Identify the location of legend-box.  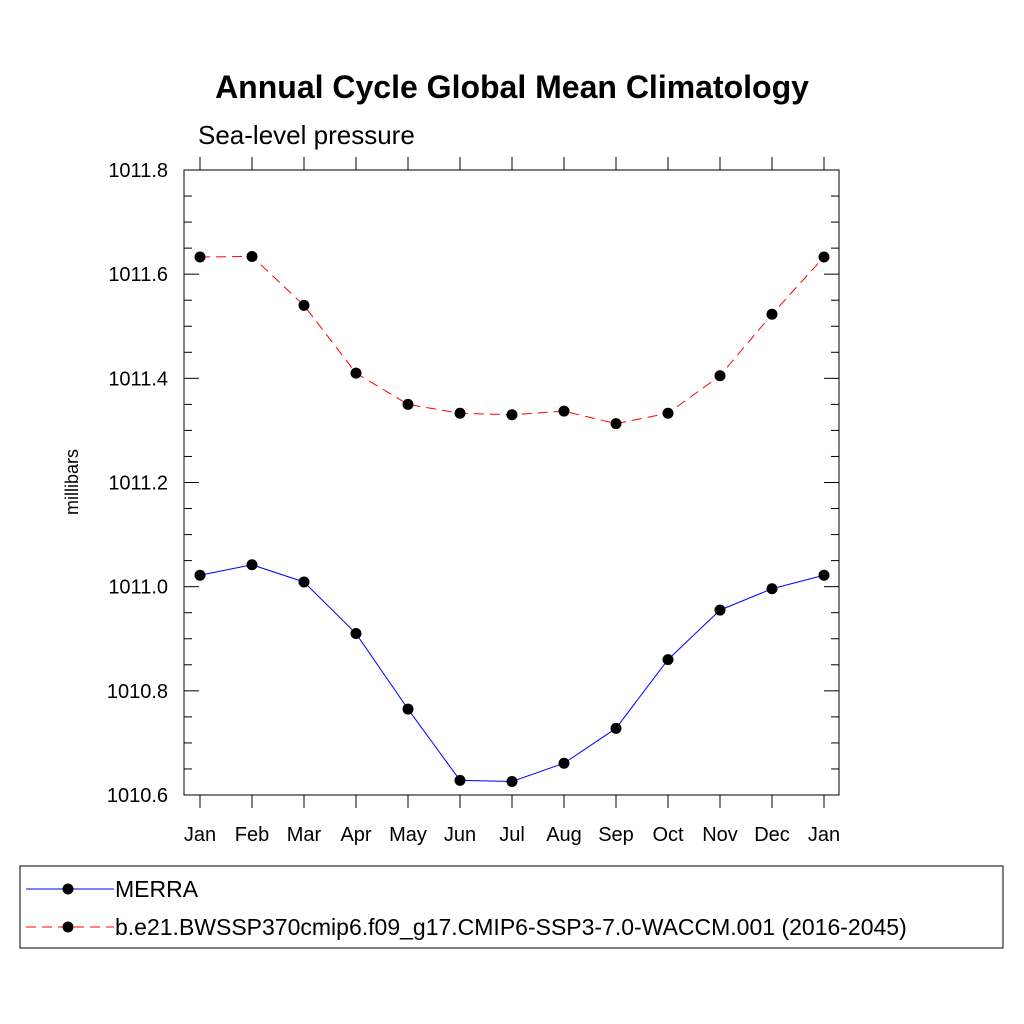
(511, 907).